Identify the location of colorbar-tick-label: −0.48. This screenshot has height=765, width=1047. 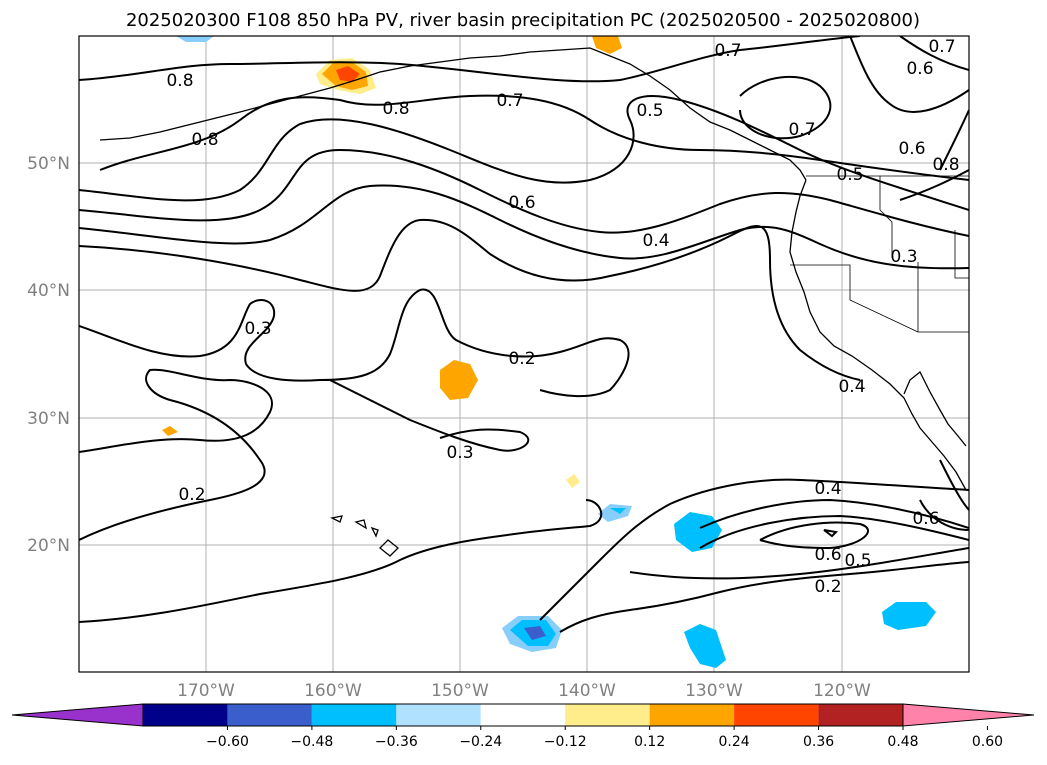
(311, 742).